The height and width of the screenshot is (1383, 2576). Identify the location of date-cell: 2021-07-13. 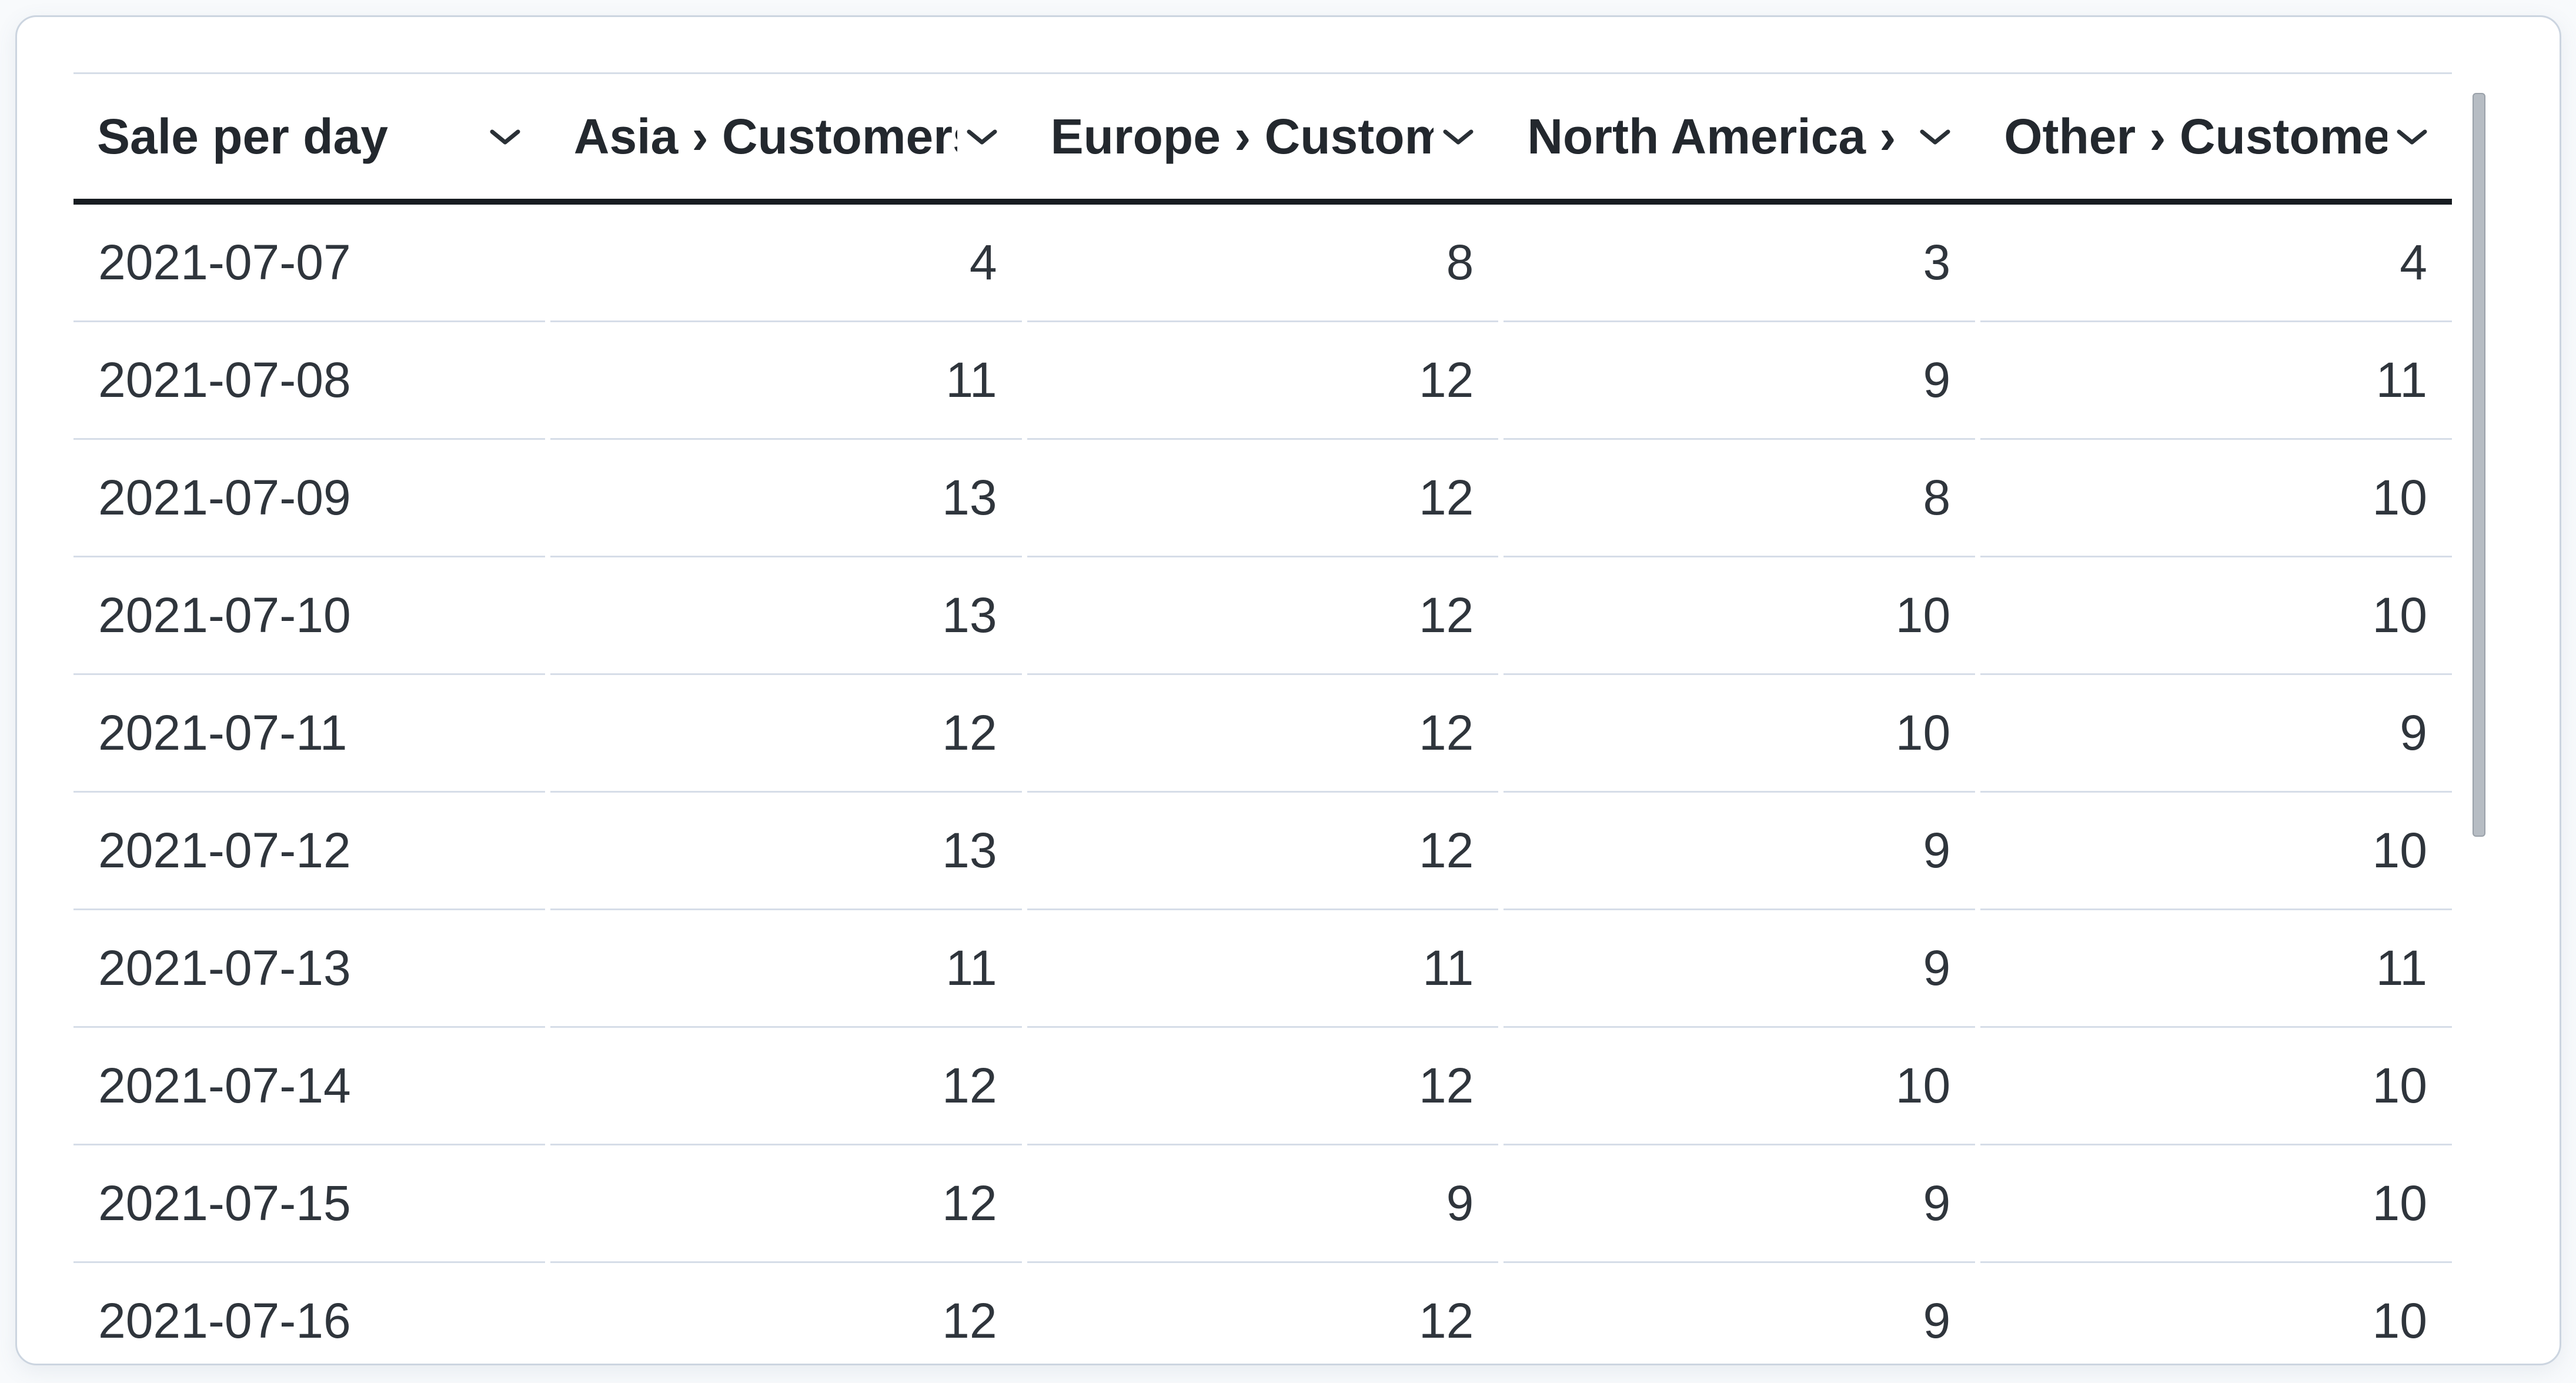
(309, 969).